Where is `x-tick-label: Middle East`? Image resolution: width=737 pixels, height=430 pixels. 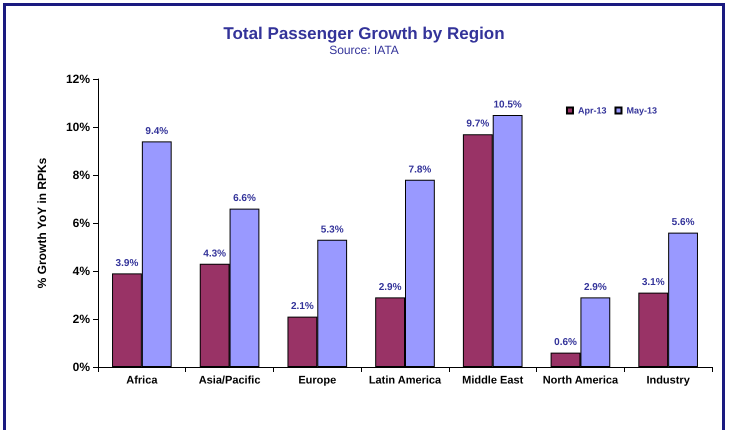
x-tick-label: Middle East is located at coordinates (493, 380).